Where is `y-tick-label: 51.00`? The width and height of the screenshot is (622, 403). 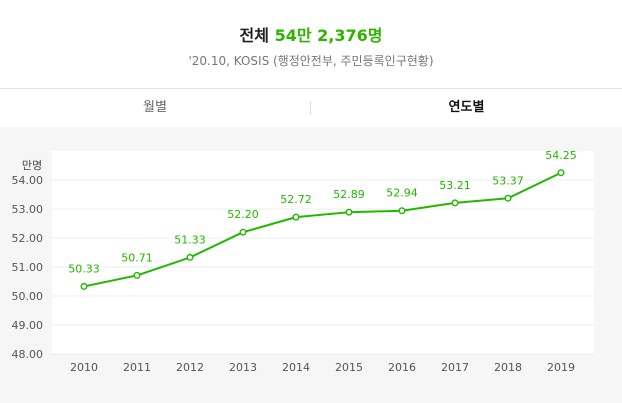
y-tick-label: 51.00 is located at coordinates (28, 267).